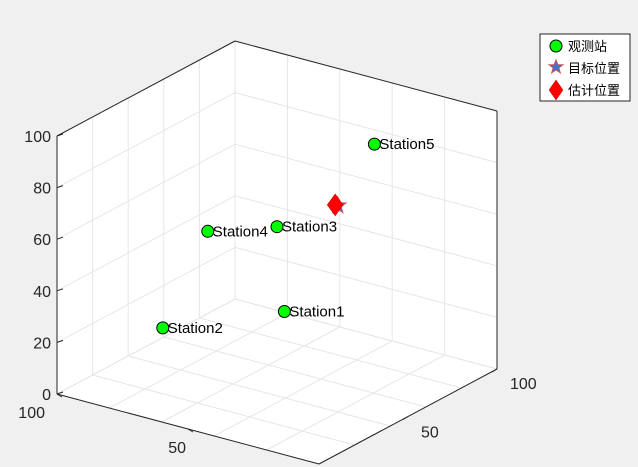 The image size is (638, 467). Describe the element at coordinates (556, 66) in the screenshot. I see `blue-star-icon` at that location.